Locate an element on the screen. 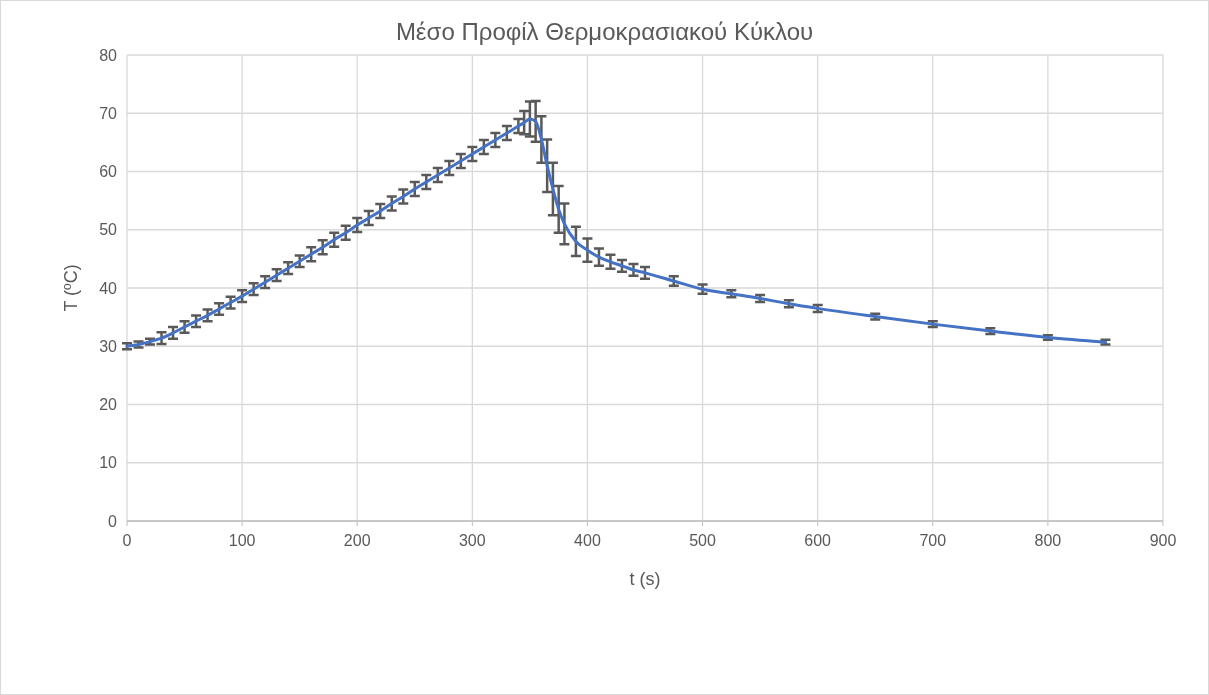 The height and width of the screenshot is (695, 1209). x-tick-label: 800 is located at coordinates (1048, 540).